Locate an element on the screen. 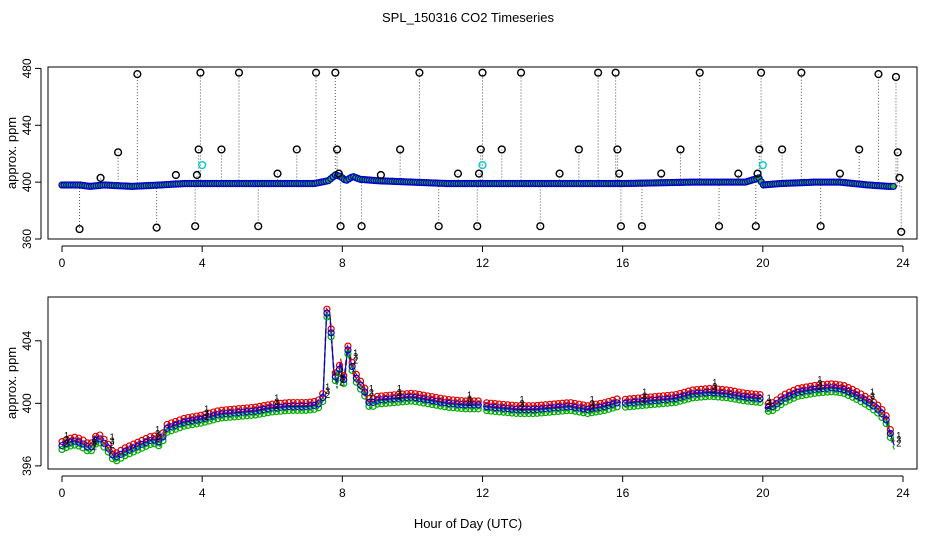 Image resolution: width=936 pixels, height=540 pixels. top-y-tick-label: 400 is located at coordinates (27, 182).